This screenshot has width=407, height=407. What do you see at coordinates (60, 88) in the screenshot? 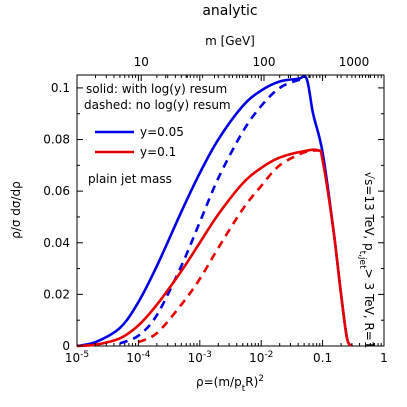
I see `y-tick-label: 0.1` at bounding box center [60, 88].